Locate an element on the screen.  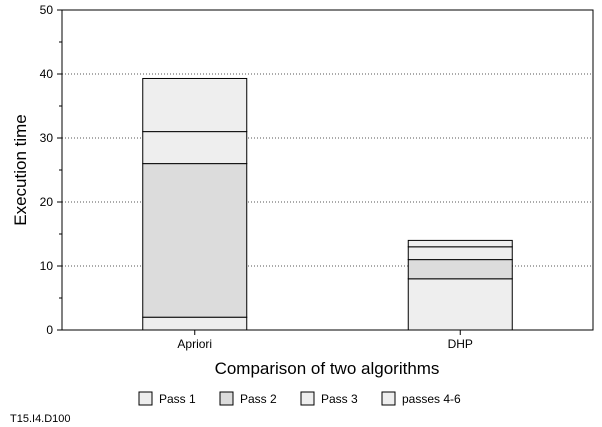
legend: Pass 1 Pass 2 Pass 3 passes 4-6 is located at coordinates (299, 398).